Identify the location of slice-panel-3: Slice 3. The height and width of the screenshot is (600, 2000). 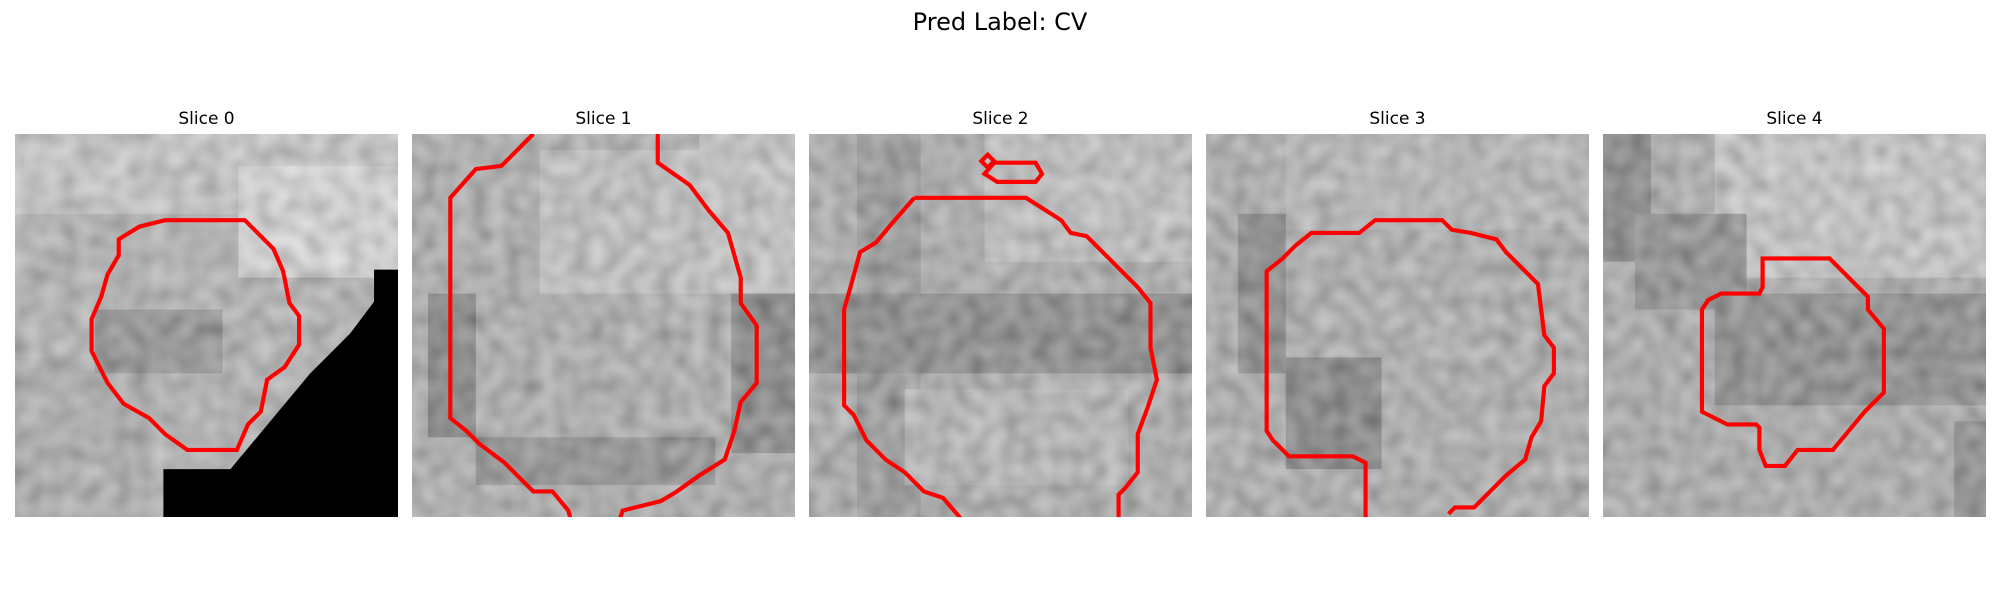
(1397, 310).